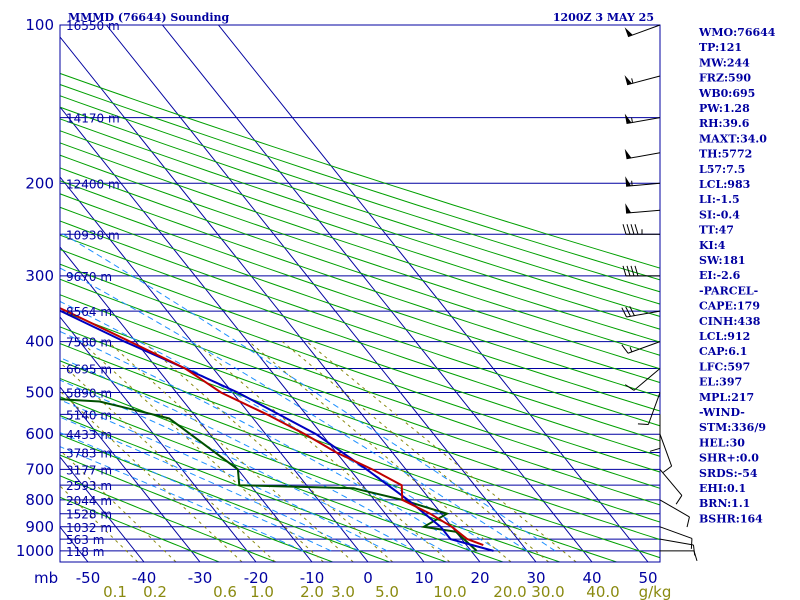 Image resolution: width=800 pixels, height=600 pixels. Describe the element at coordinates (39, 500) in the screenshot. I see `pressure-tick-label: 800` at that location.